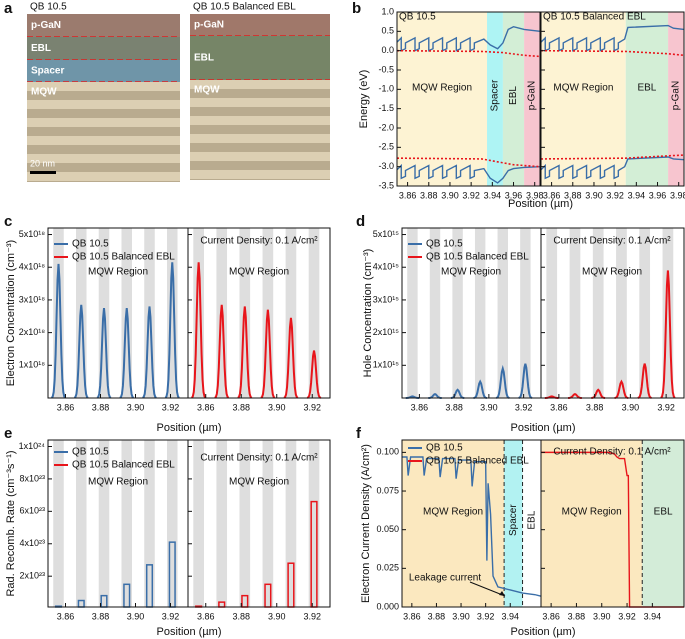 This screenshot has height=639, width=685. What do you see at coordinates (514, 195) in the screenshot?
I see `x-tick-label: 3.96` at bounding box center [514, 195].